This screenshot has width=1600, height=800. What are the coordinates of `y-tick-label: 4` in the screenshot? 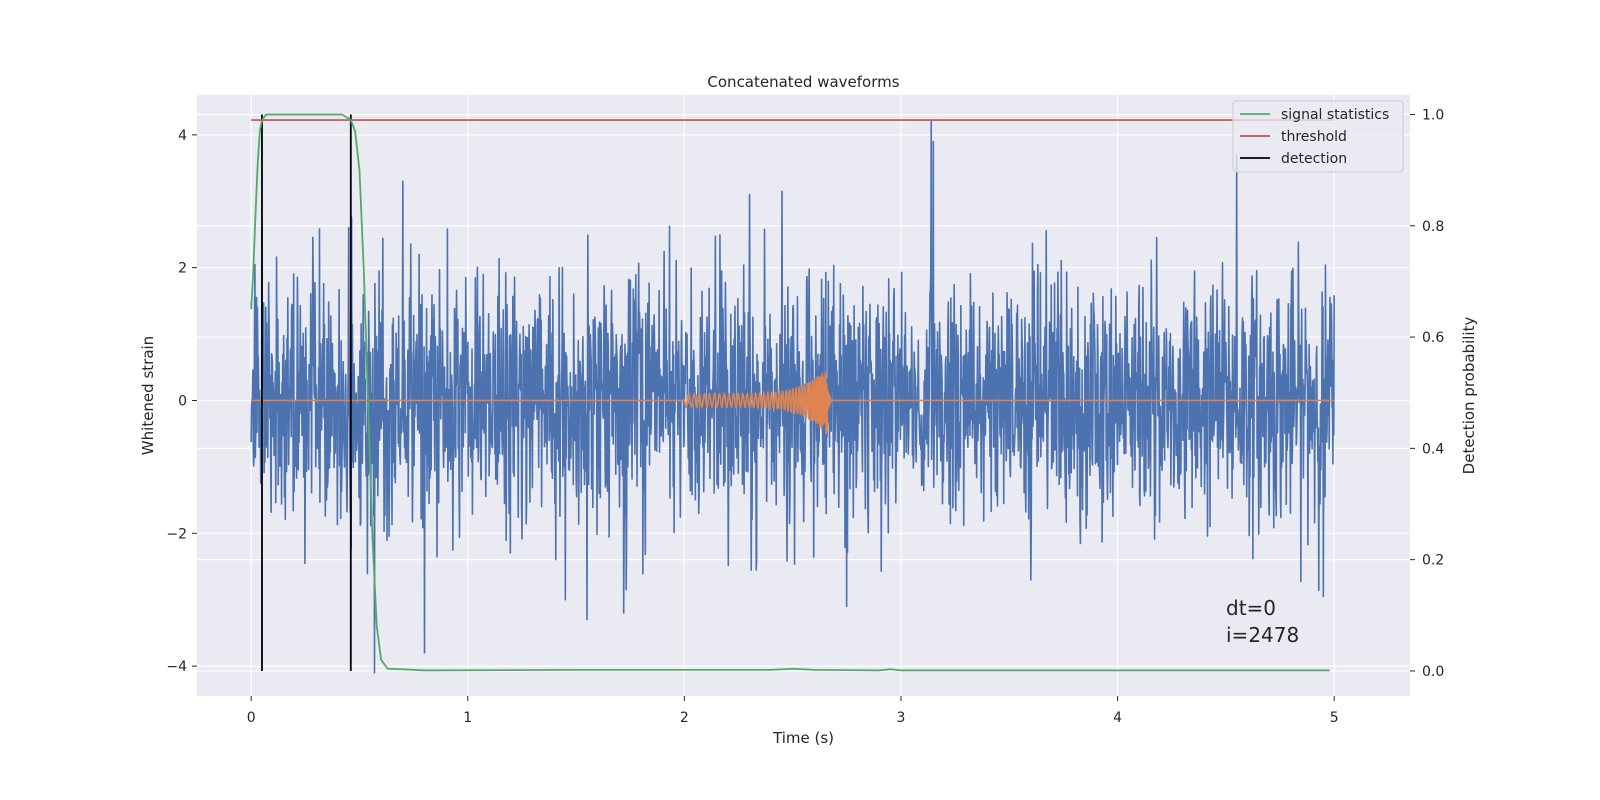 It's located at (182, 136).